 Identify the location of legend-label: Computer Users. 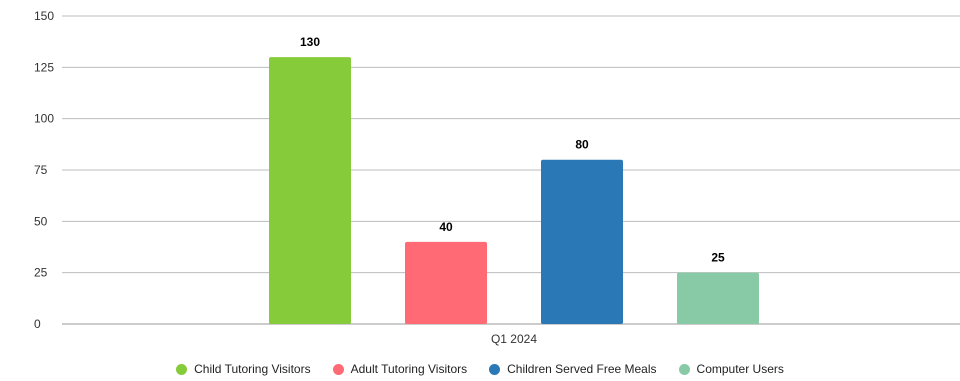
(740, 369).